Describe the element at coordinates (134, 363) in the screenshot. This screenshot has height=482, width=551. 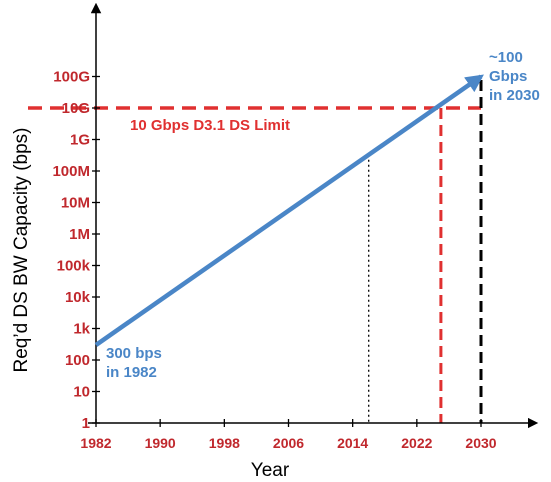
I see `annotation-0: 300 bps in 1982` at that location.